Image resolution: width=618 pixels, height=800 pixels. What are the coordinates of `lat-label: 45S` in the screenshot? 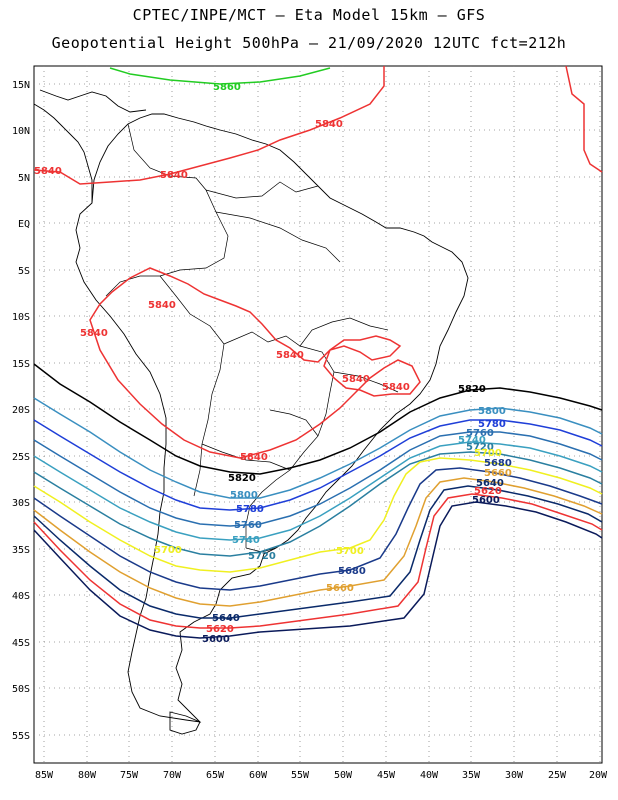 It's located at (21, 643).